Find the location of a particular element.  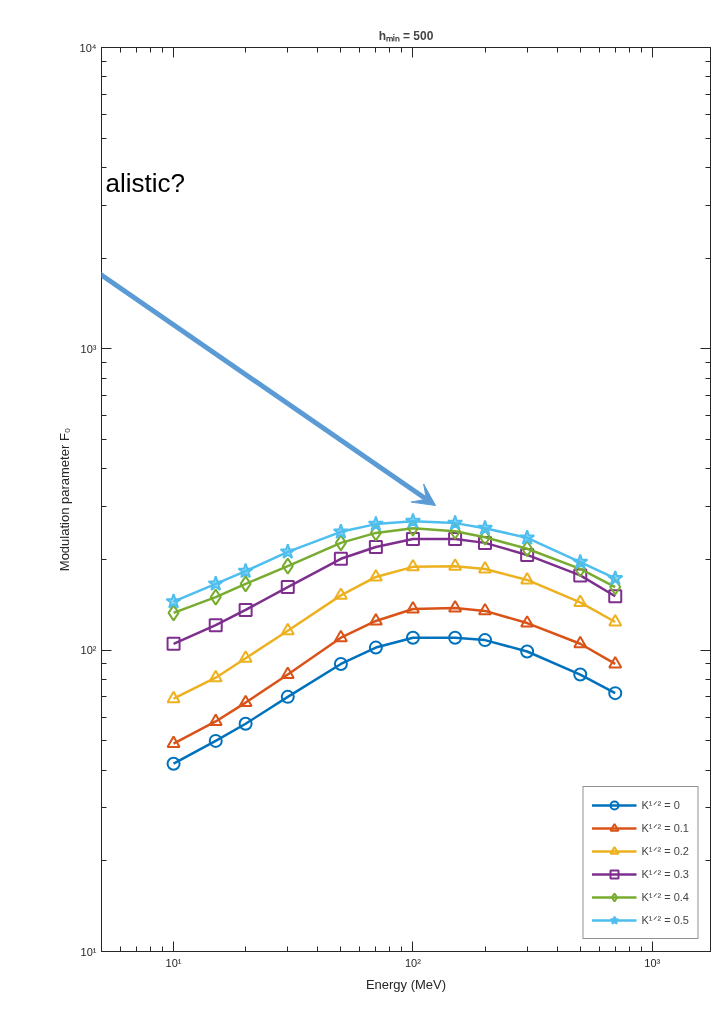

x-tick-label: 10³ is located at coordinates (652, 962).